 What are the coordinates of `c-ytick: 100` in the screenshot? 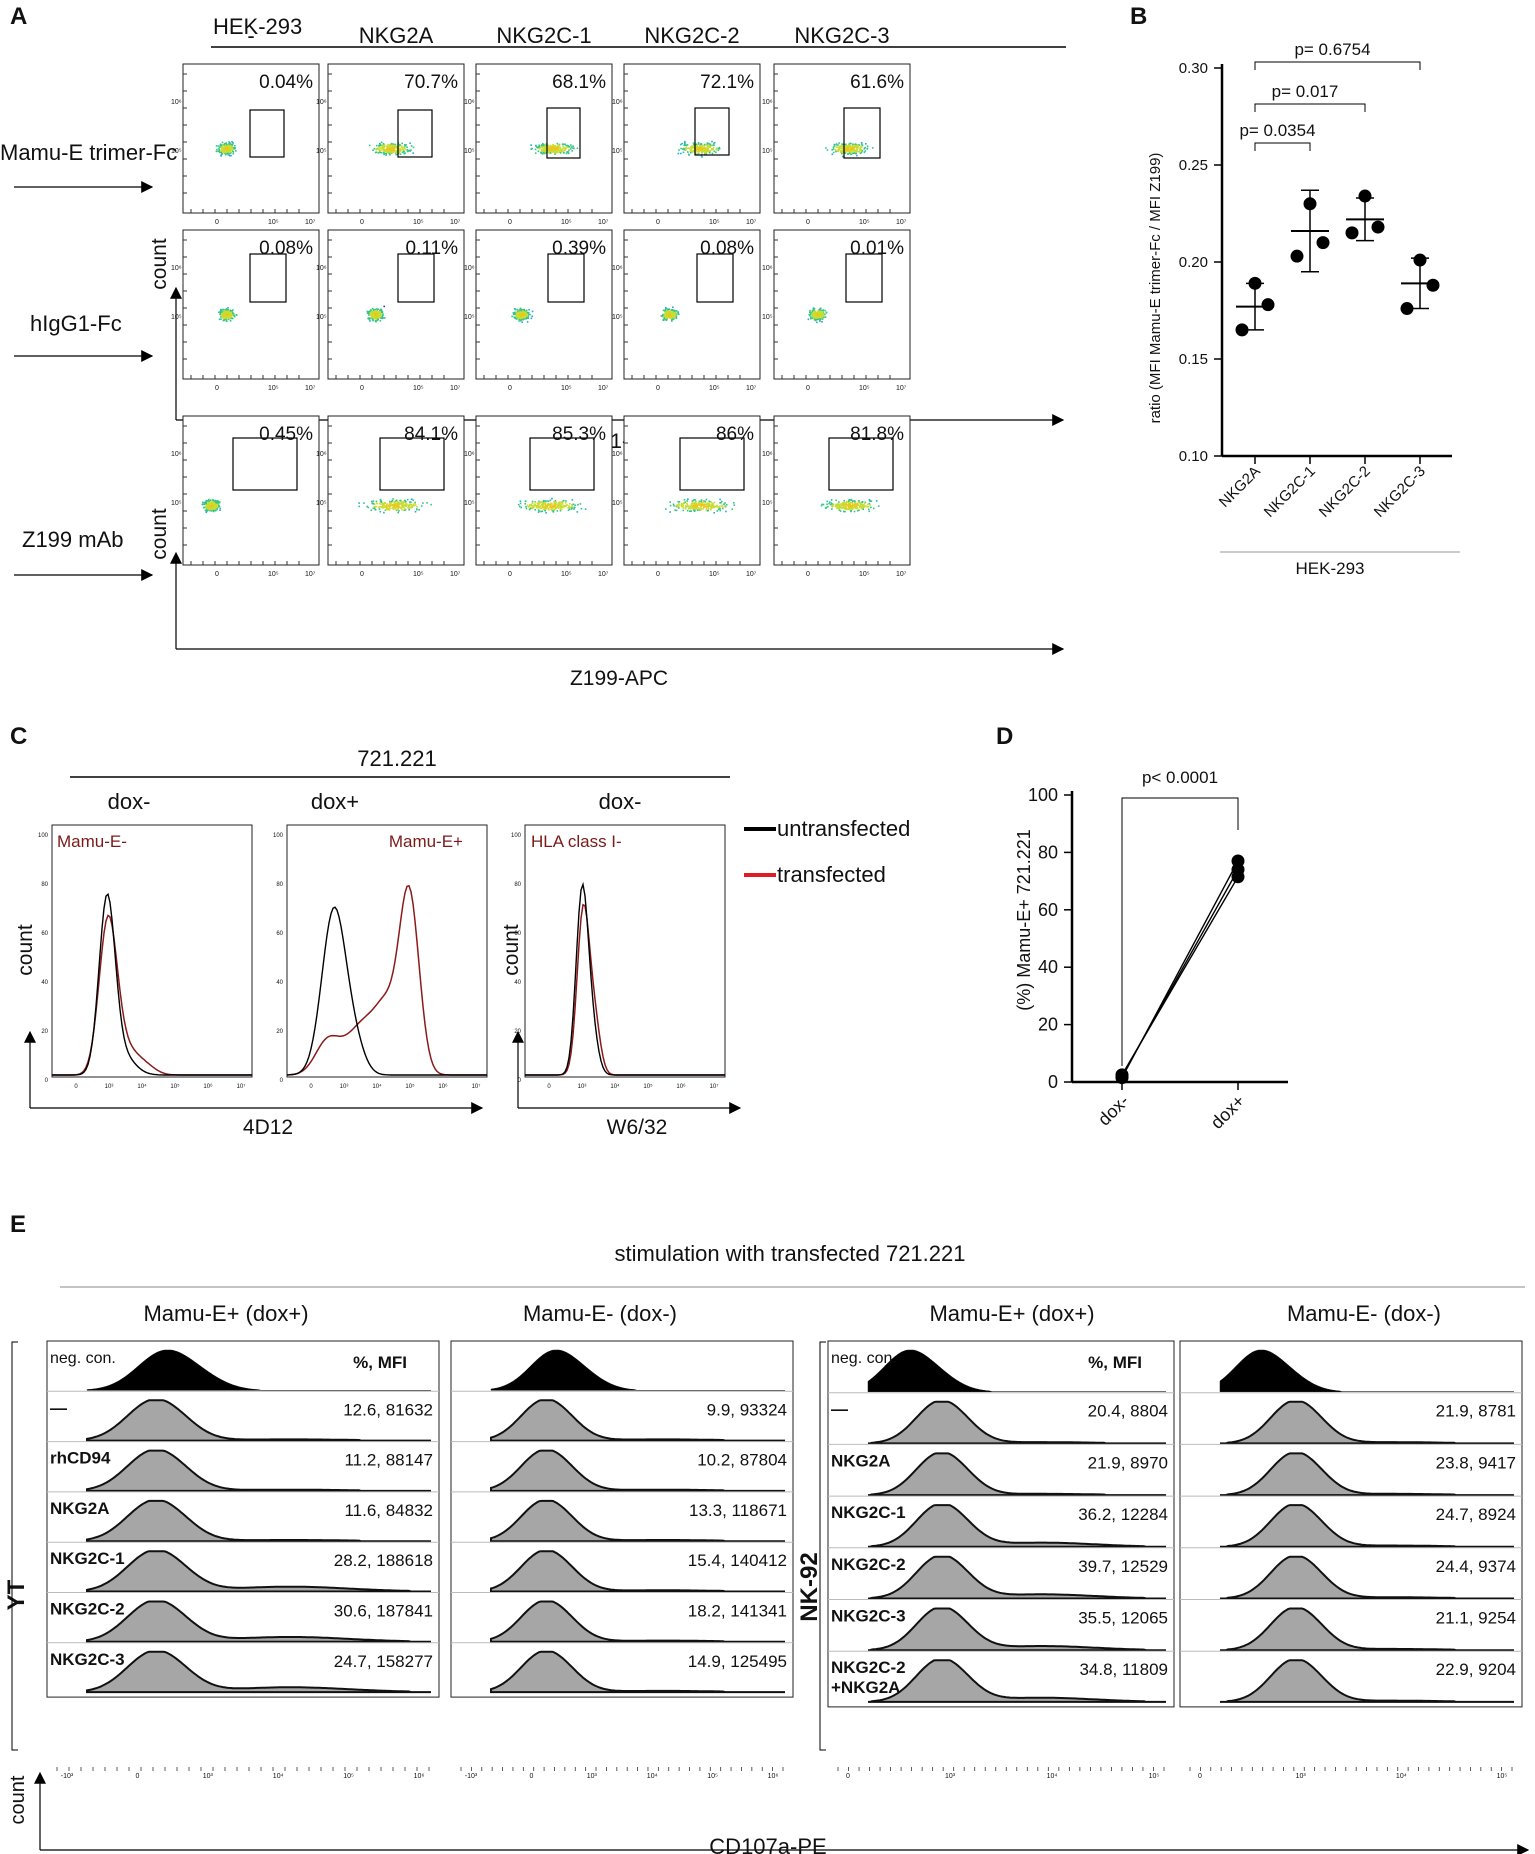 It's located at (278, 836).